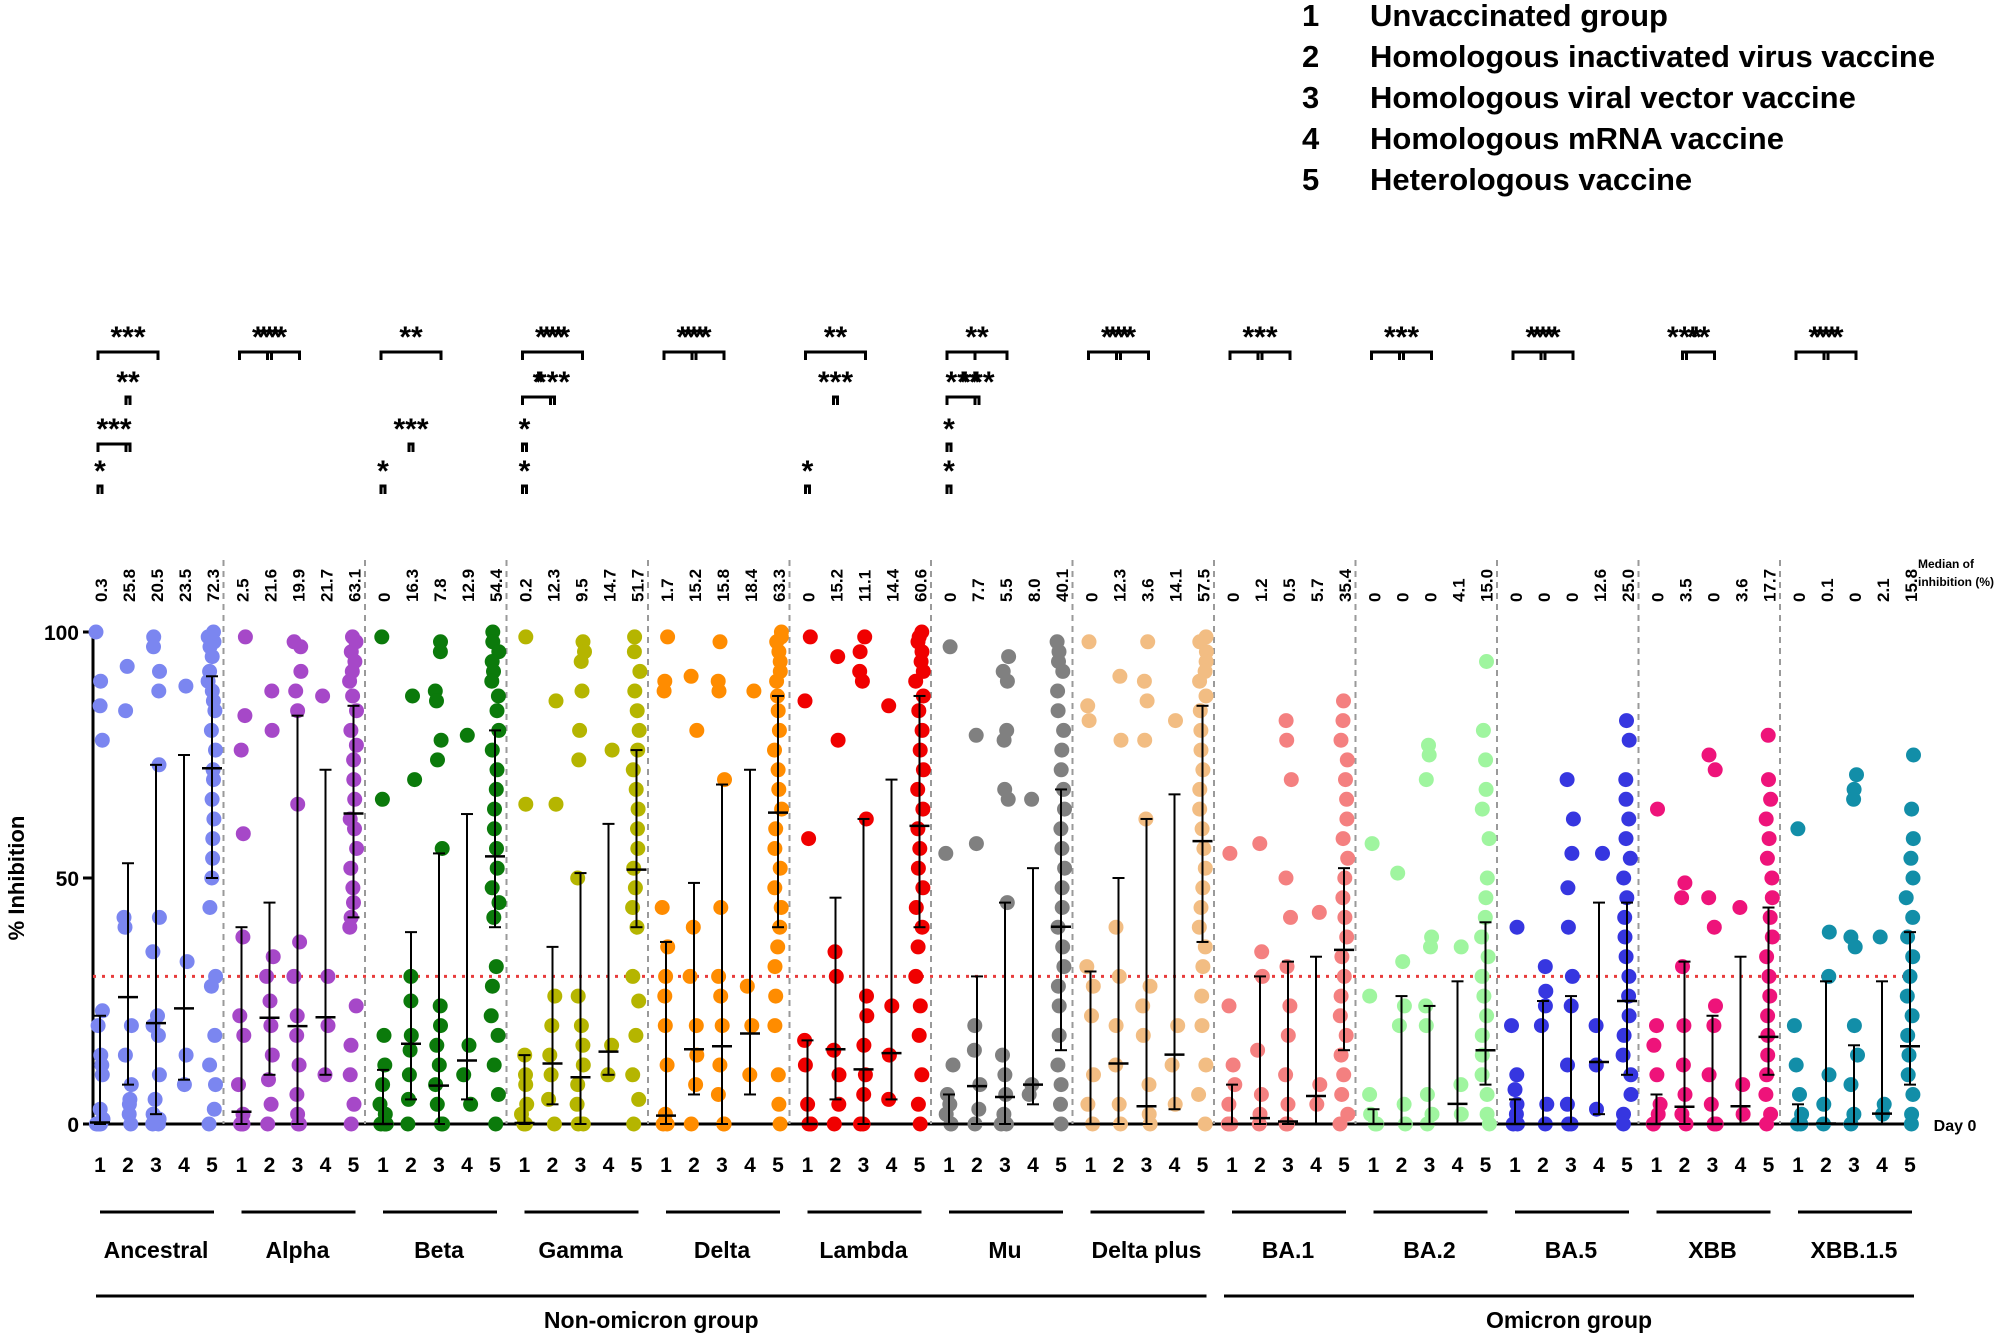 The image size is (2008, 1335). What do you see at coordinates (113, 429) in the screenshot?
I see `significance-label: ***` at bounding box center [113, 429].